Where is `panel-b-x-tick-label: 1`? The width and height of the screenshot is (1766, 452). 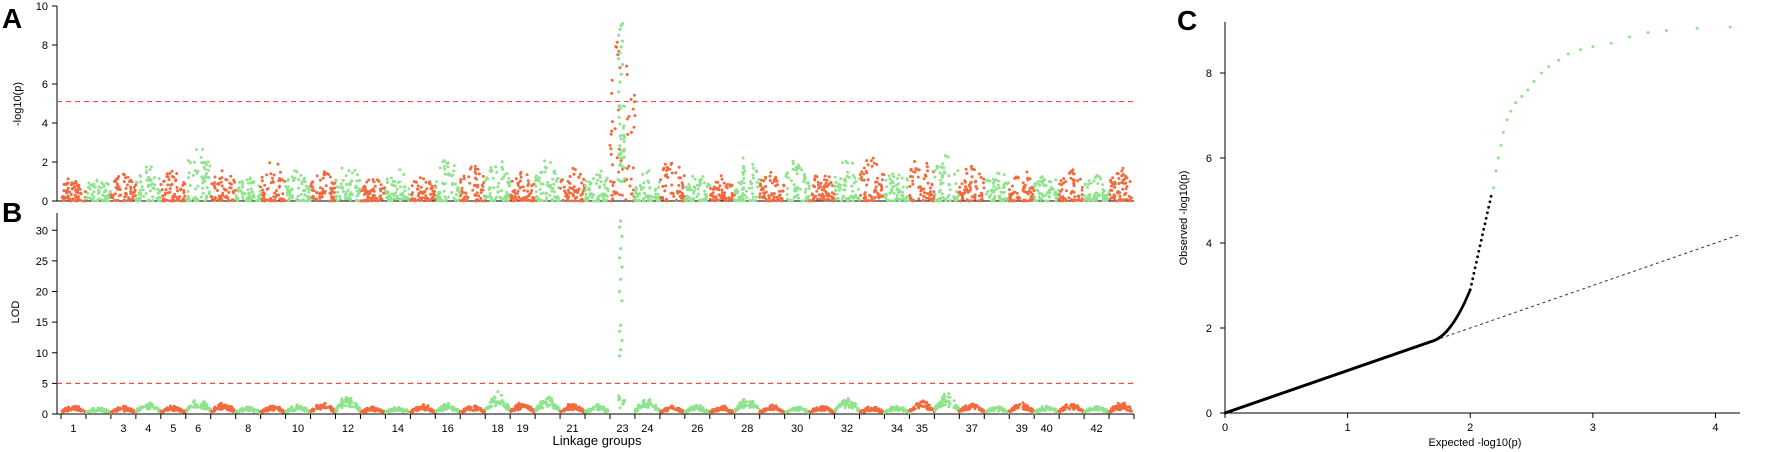 panel-b-x-tick-label: 1 is located at coordinates (73, 429).